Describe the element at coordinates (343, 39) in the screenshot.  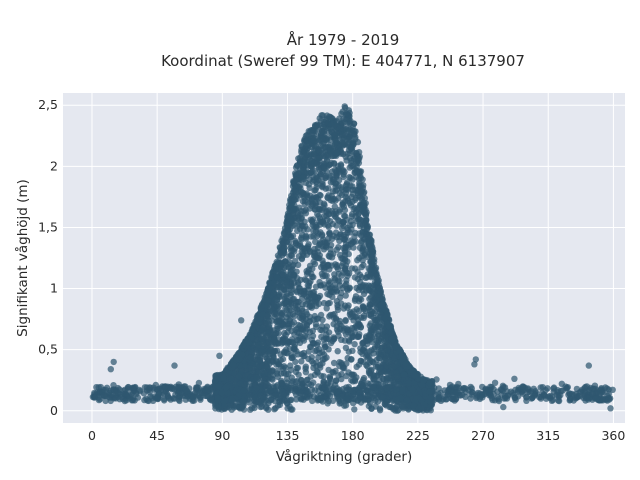
I see `chart-title-line1: År 1979 - 2019` at that location.